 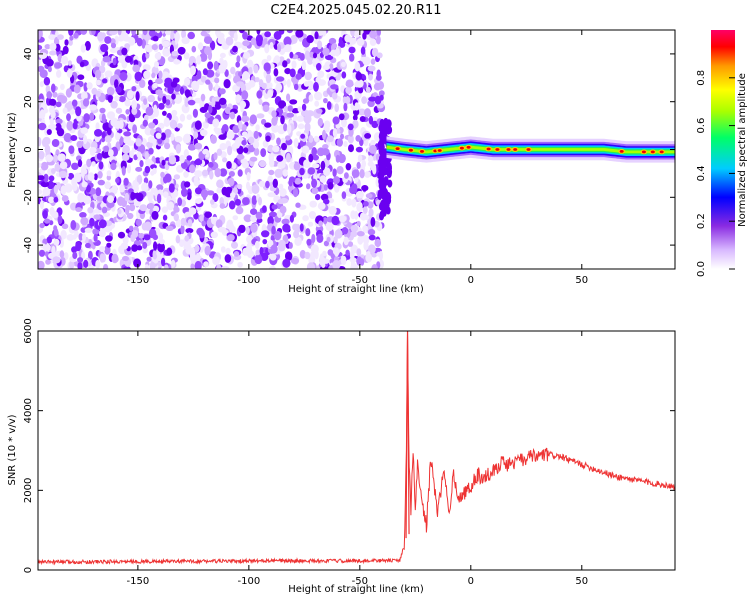 What do you see at coordinates (28, 197) in the screenshot?
I see `y-tick-label: -20` at bounding box center [28, 197].